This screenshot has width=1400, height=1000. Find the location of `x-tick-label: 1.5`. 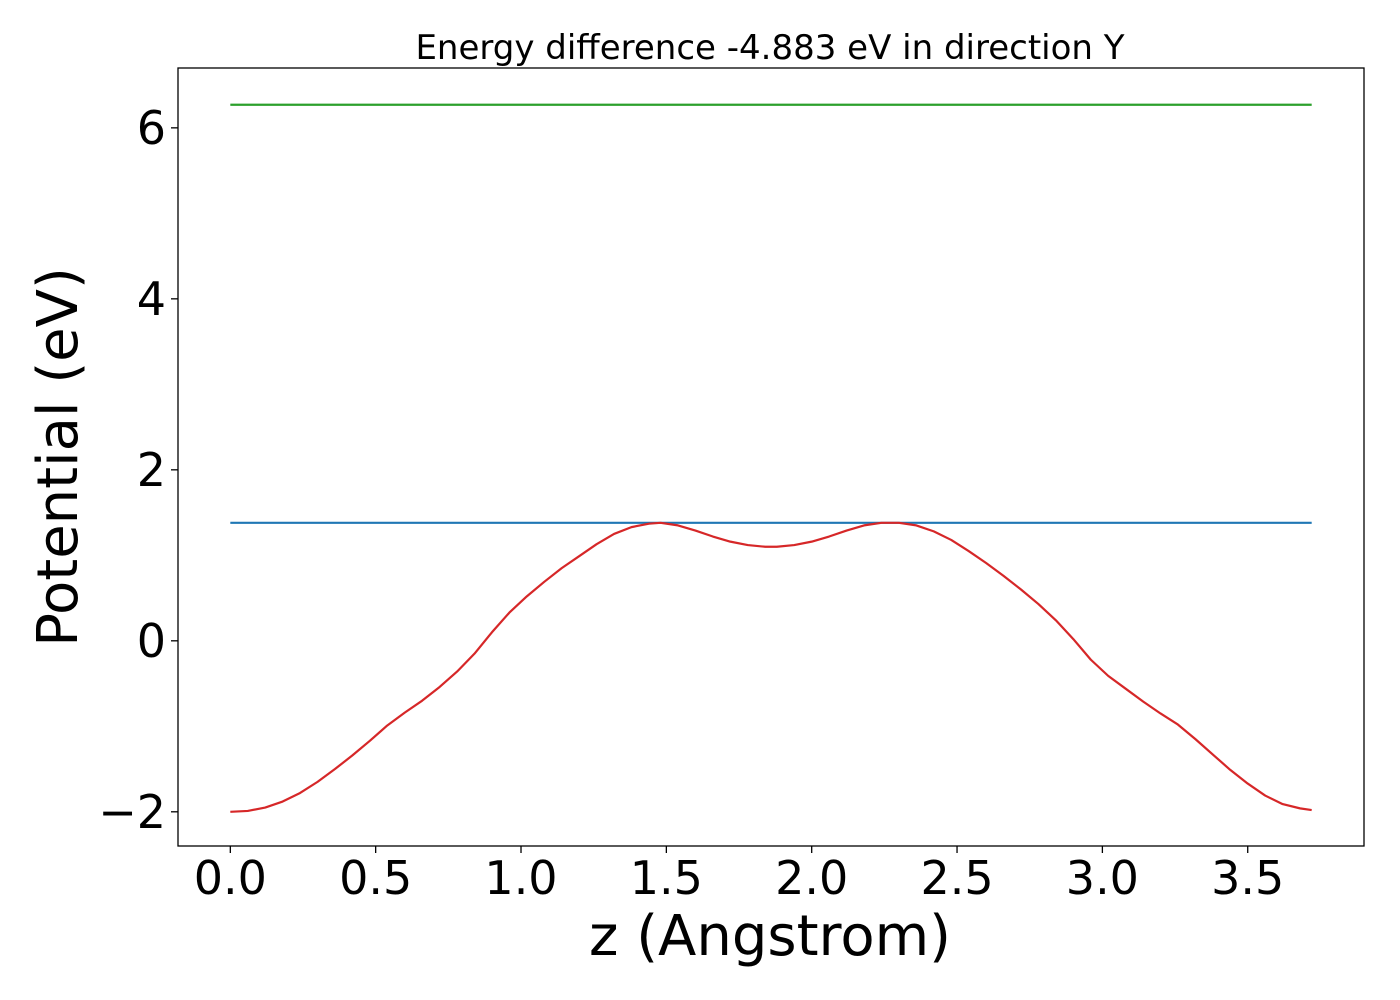

x-tick-label: 1.5 is located at coordinates (666, 878).